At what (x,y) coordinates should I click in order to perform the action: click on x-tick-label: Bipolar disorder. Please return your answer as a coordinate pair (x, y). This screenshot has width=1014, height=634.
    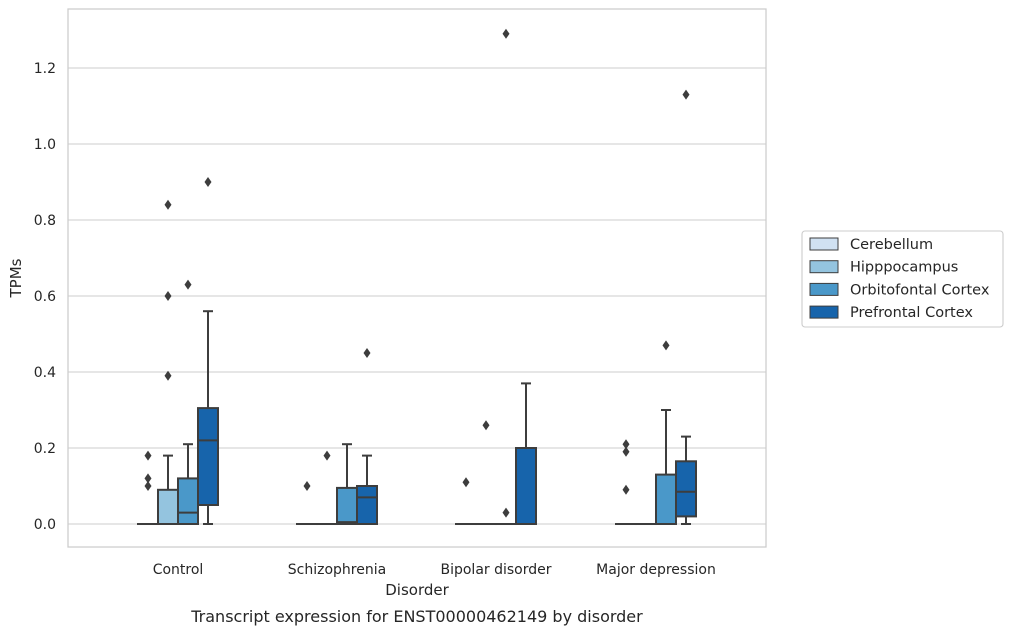
    Looking at the image, I should click on (495, 570).